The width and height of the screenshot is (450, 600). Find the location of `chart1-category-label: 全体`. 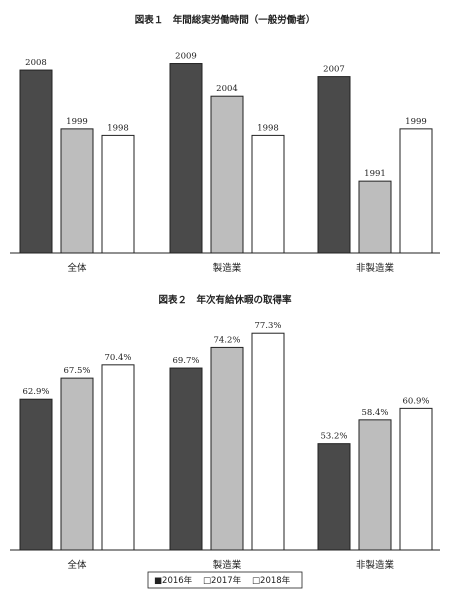

chart1-category-label: 全体 is located at coordinates (77, 268).